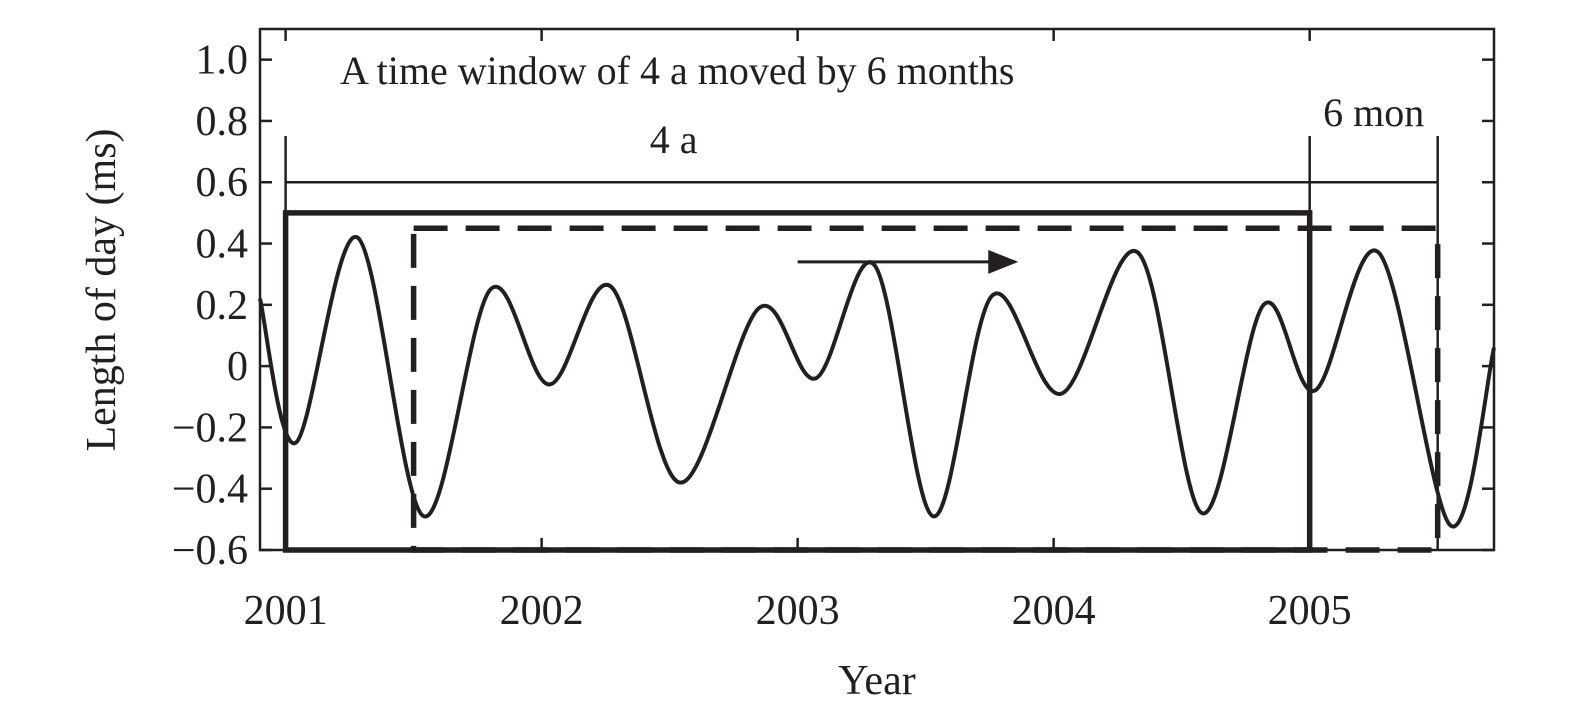  I want to click on y-axis-title: Length of day (ms), so click(102, 289).